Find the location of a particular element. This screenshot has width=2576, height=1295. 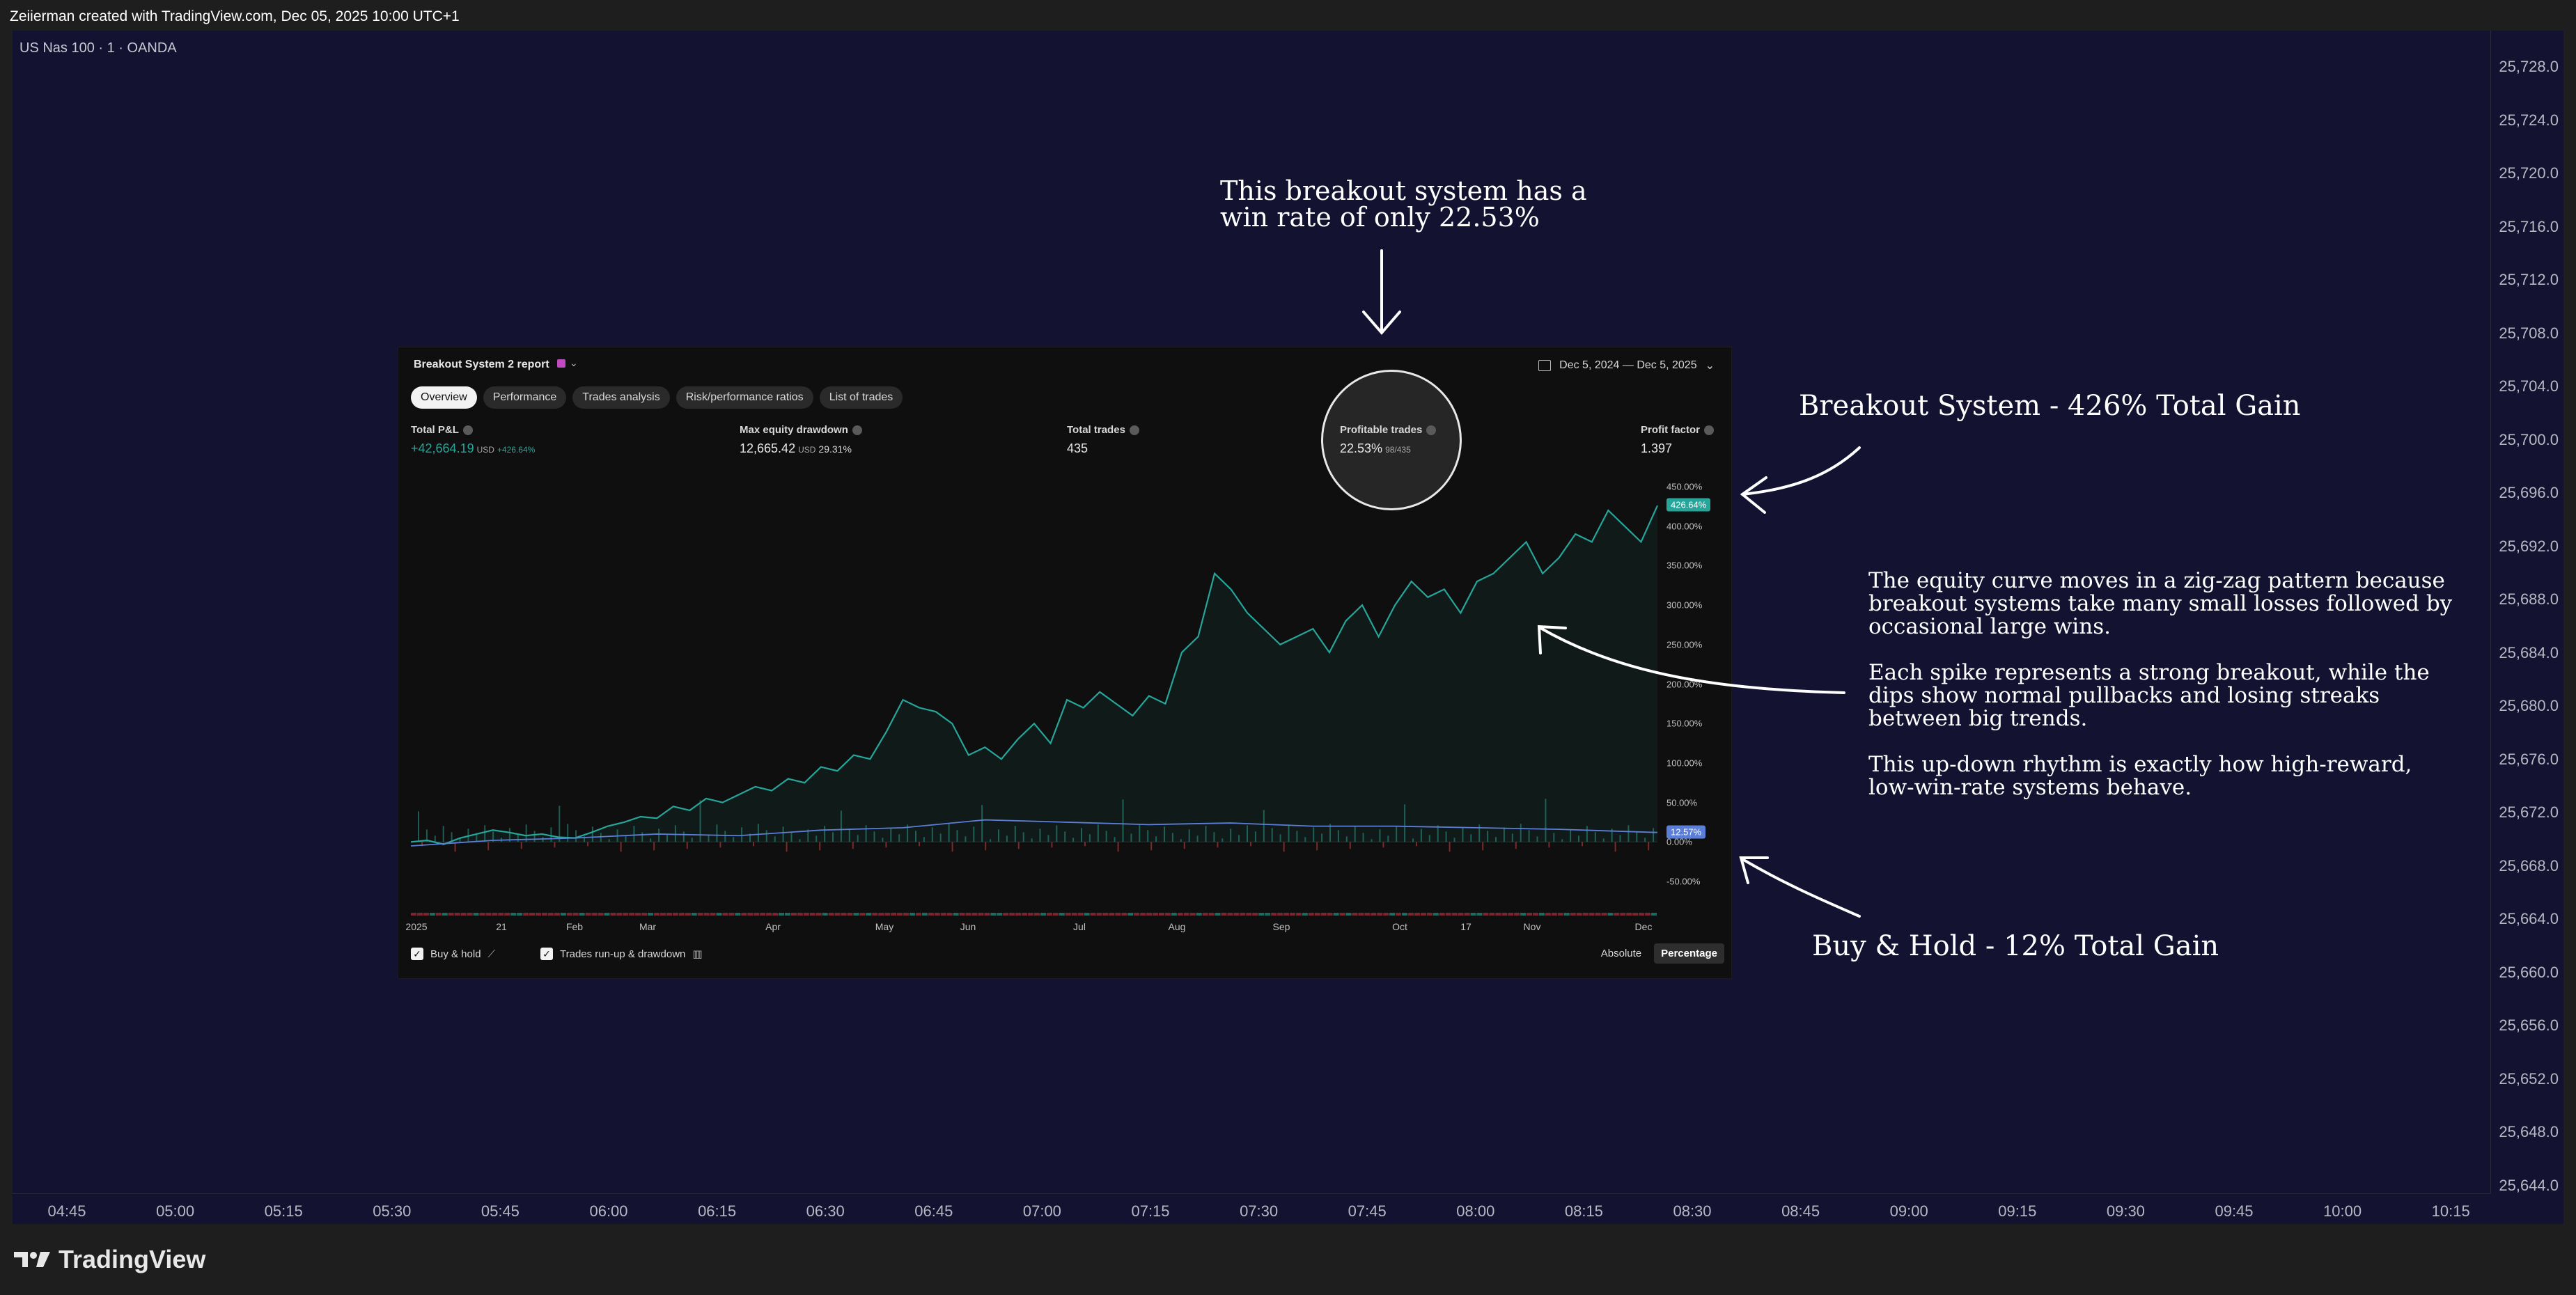

price-tick-label: 25,720.0 is located at coordinates (2529, 173).